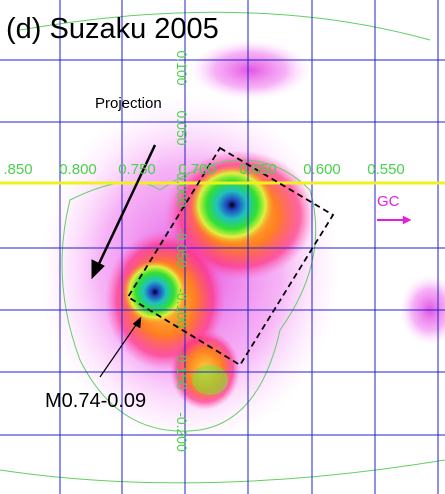  Describe the element at coordinates (124, 212) in the screenshot. I see `projection-arrow` at that location.